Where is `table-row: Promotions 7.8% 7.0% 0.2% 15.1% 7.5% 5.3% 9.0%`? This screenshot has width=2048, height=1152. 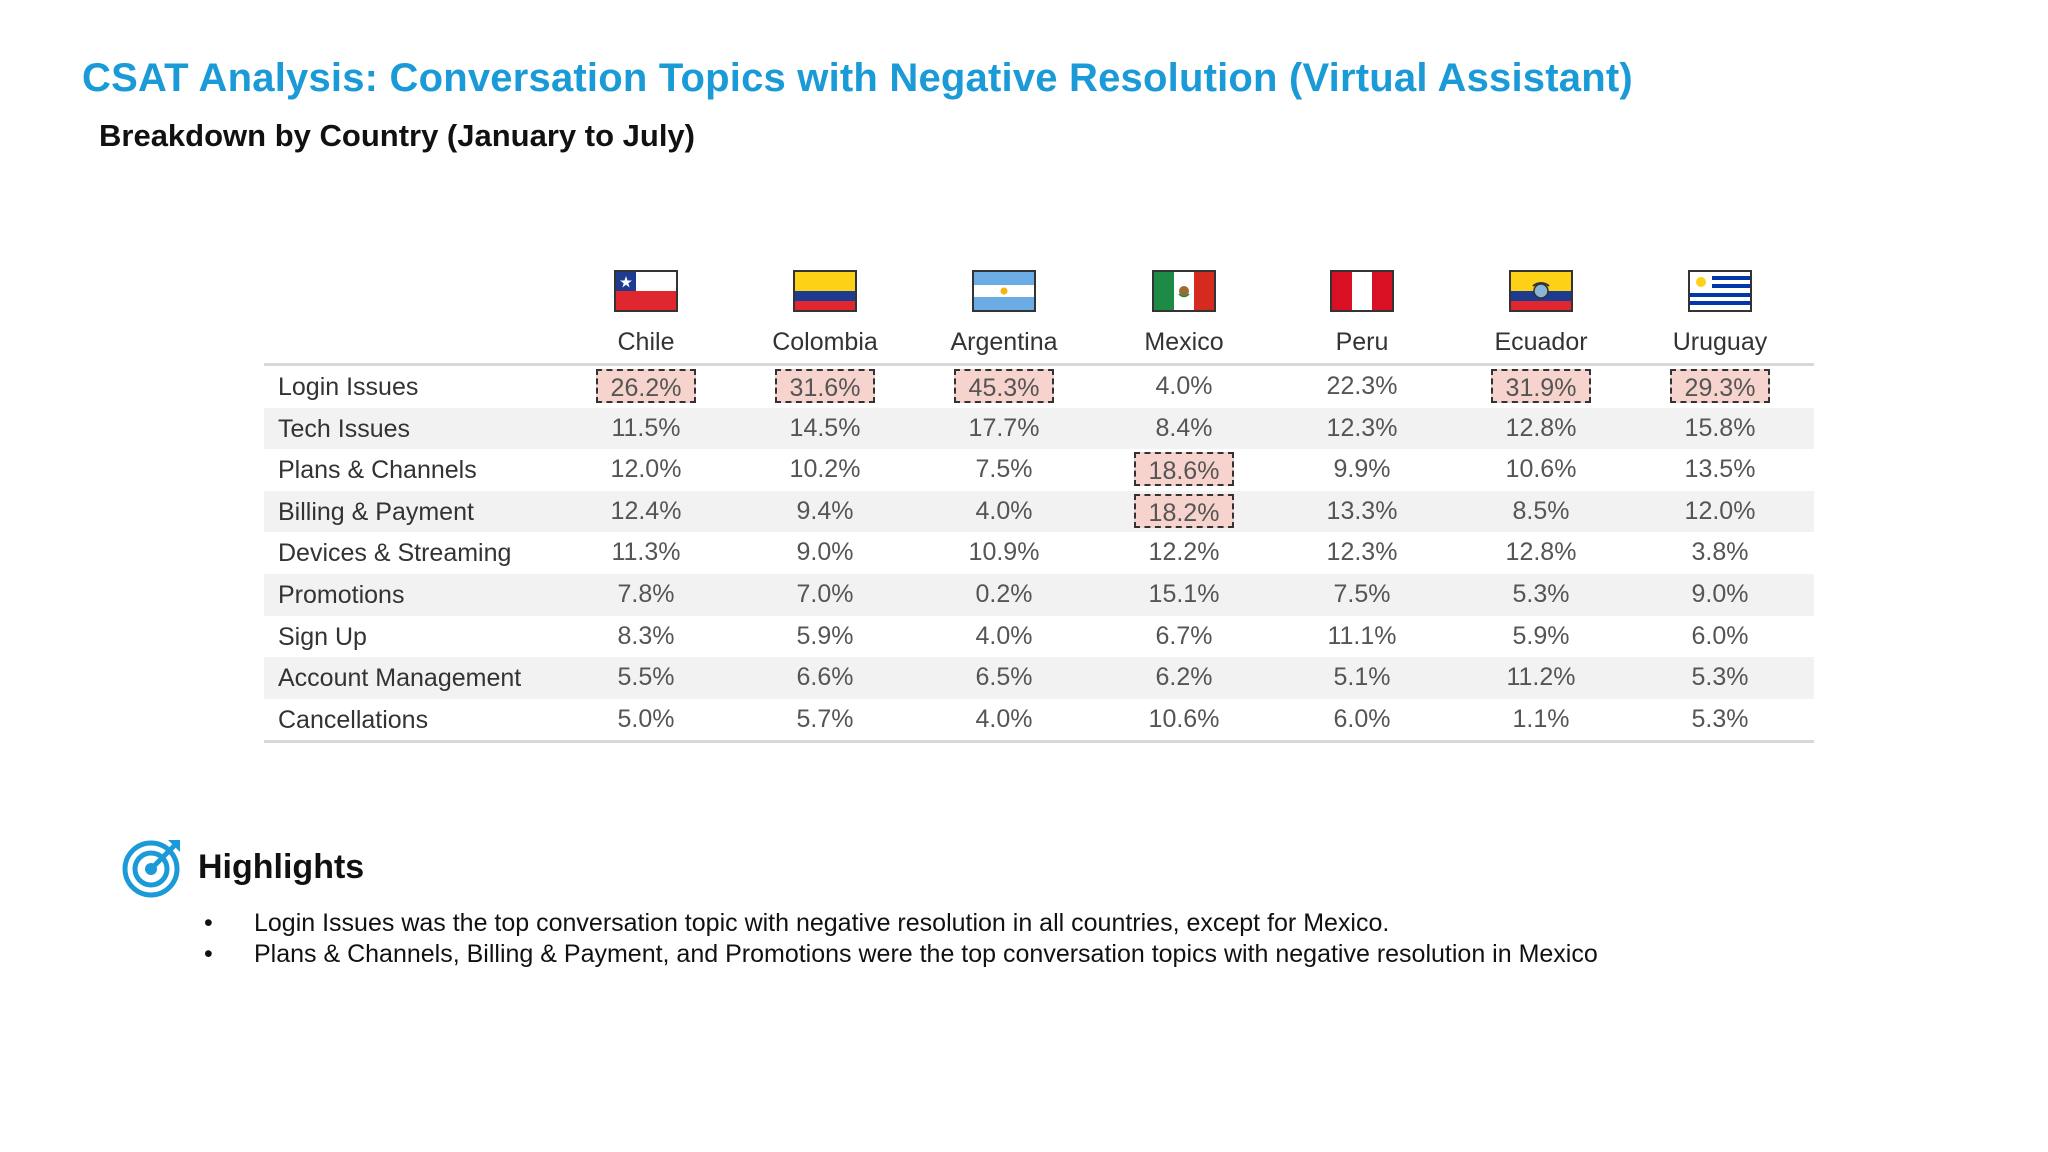 table-row: Promotions 7.8% 7.0% 0.2% 15.1% 7.5% 5.3% 9.0% is located at coordinates (1039, 594).